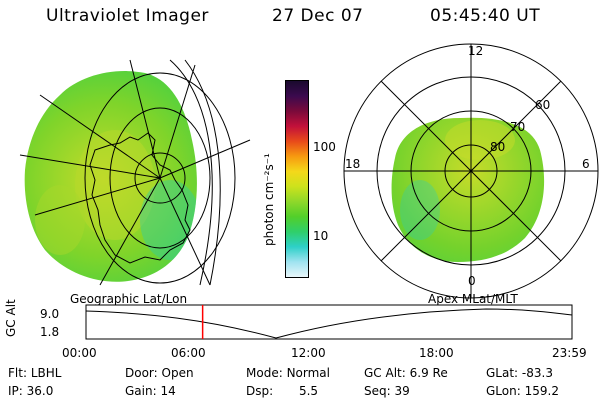 The image size is (600, 400). I want to click on door-label: Door:, so click(141, 373).